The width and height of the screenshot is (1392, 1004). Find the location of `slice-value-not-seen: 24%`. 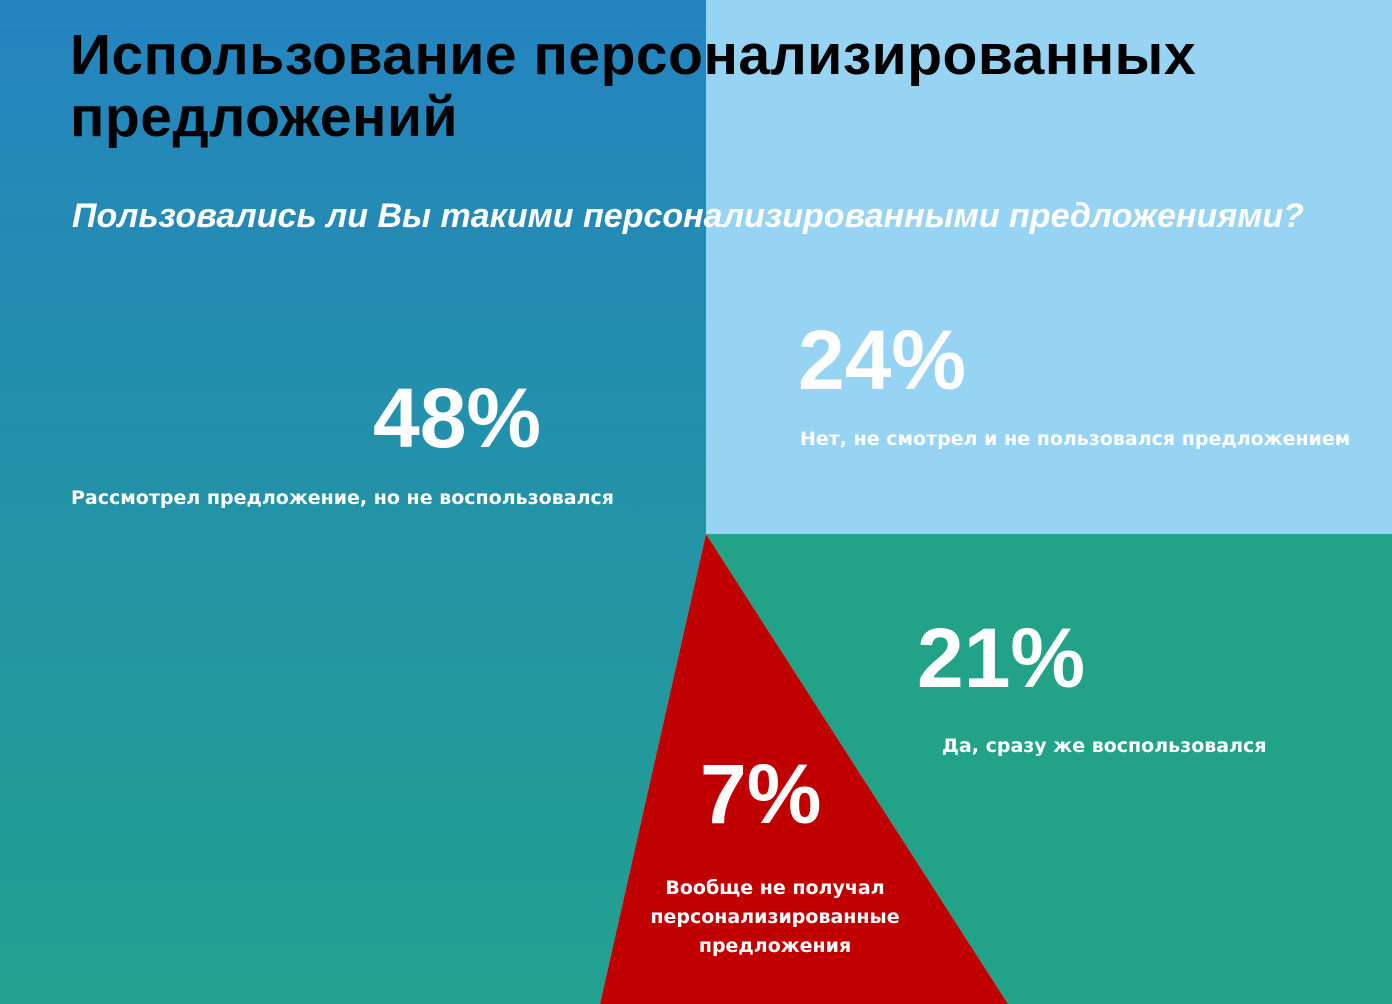

slice-value-not-seen: 24% is located at coordinates (882, 360).